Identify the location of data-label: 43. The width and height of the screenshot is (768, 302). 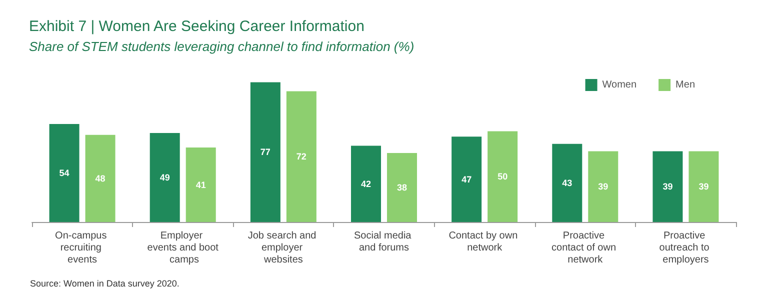
(567, 183).